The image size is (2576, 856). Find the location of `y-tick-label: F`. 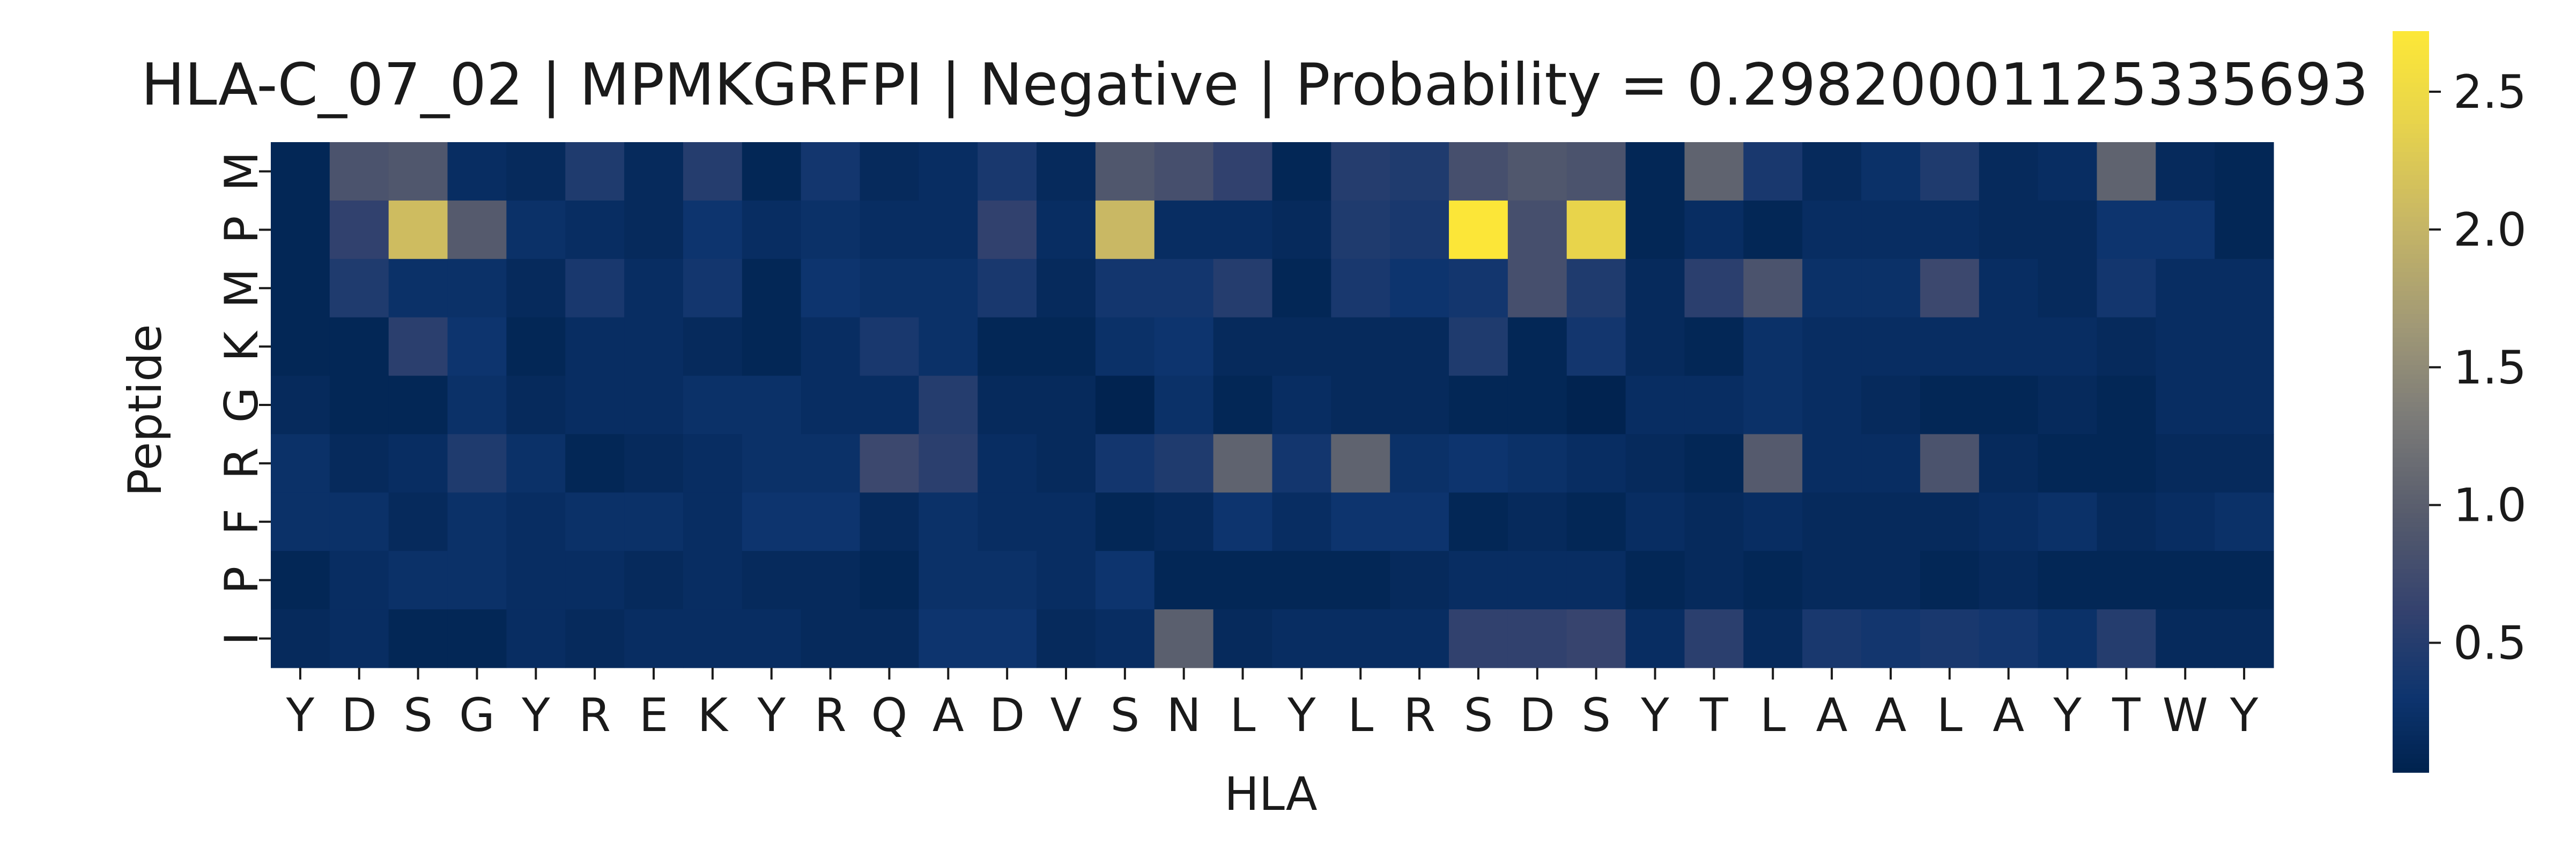

y-tick-label: F is located at coordinates (242, 521).